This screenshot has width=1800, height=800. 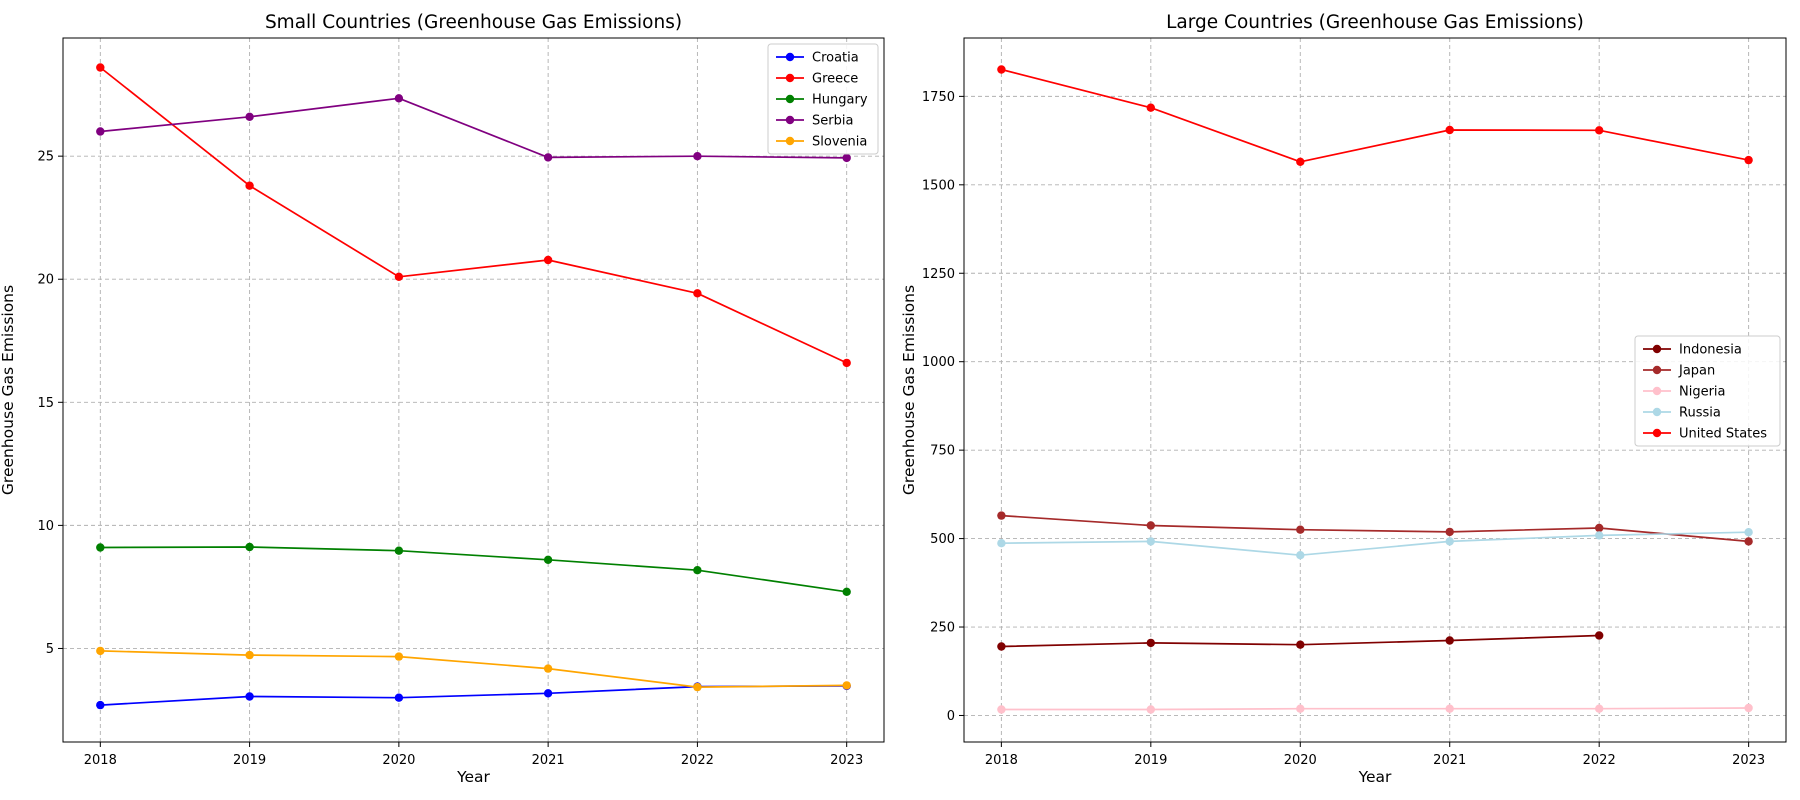 What do you see at coordinates (1702, 392) in the screenshot?
I see `legend-label: Nigeria` at bounding box center [1702, 392].